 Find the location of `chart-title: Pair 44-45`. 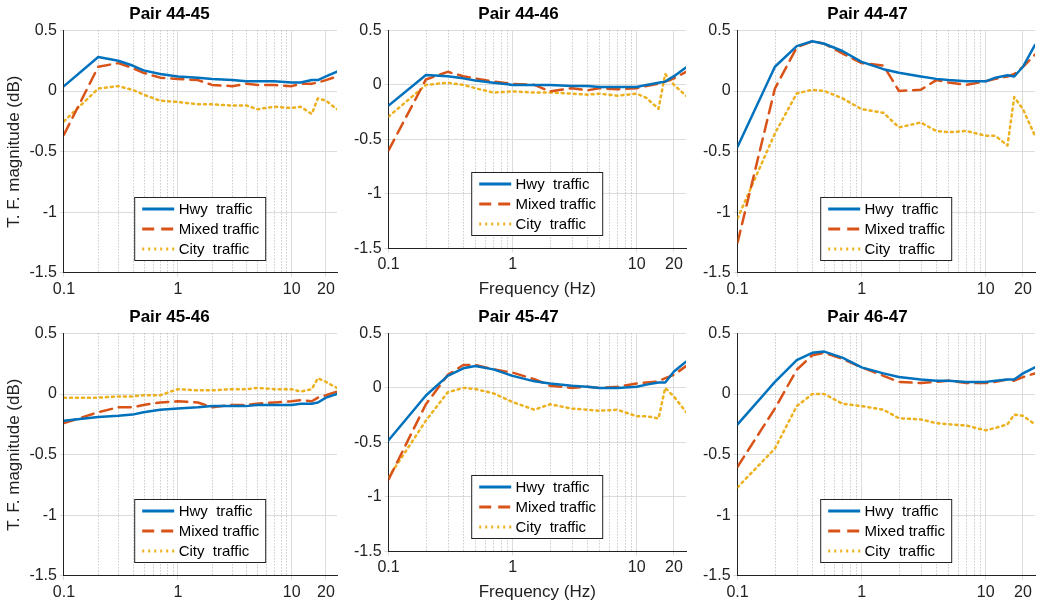

chart-title: Pair 44-45 is located at coordinates (169, 13).